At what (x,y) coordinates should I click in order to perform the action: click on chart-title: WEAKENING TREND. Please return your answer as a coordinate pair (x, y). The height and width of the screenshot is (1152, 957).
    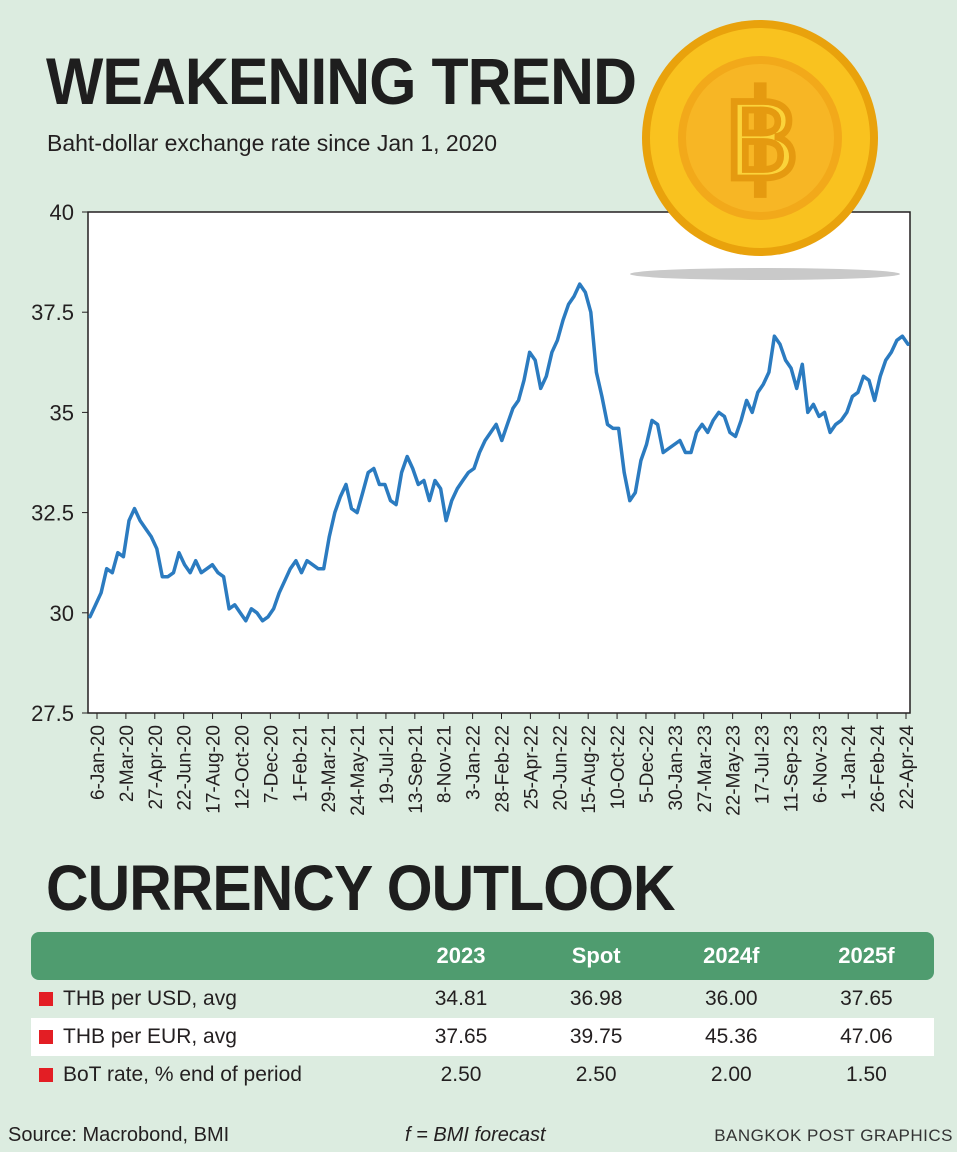
    Looking at the image, I should click on (341, 81).